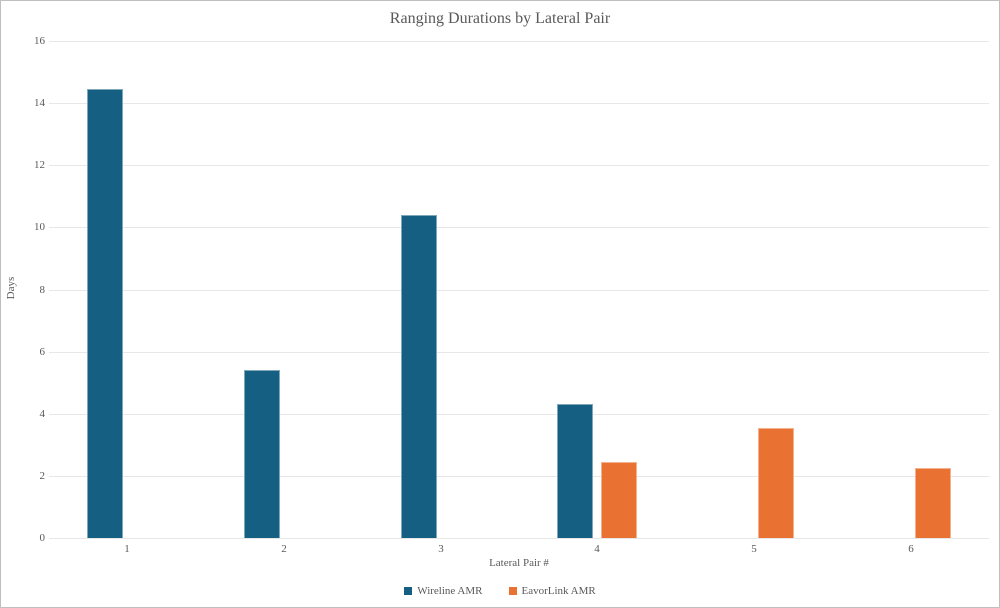  What do you see at coordinates (42, 538) in the screenshot?
I see `y-tick-label-0: 0` at bounding box center [42, 538].